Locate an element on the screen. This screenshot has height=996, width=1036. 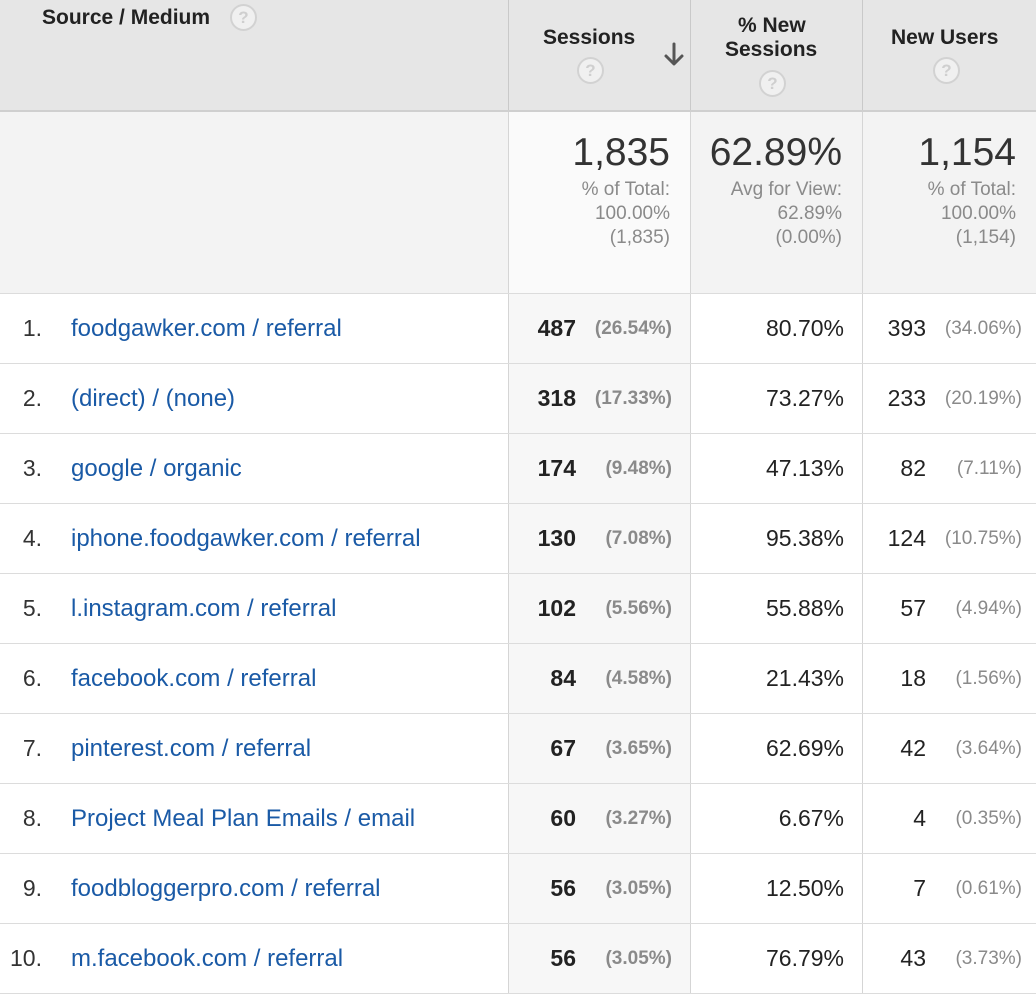
totals-new-users-line3: (1,154) is located at coordinates (985, 237).